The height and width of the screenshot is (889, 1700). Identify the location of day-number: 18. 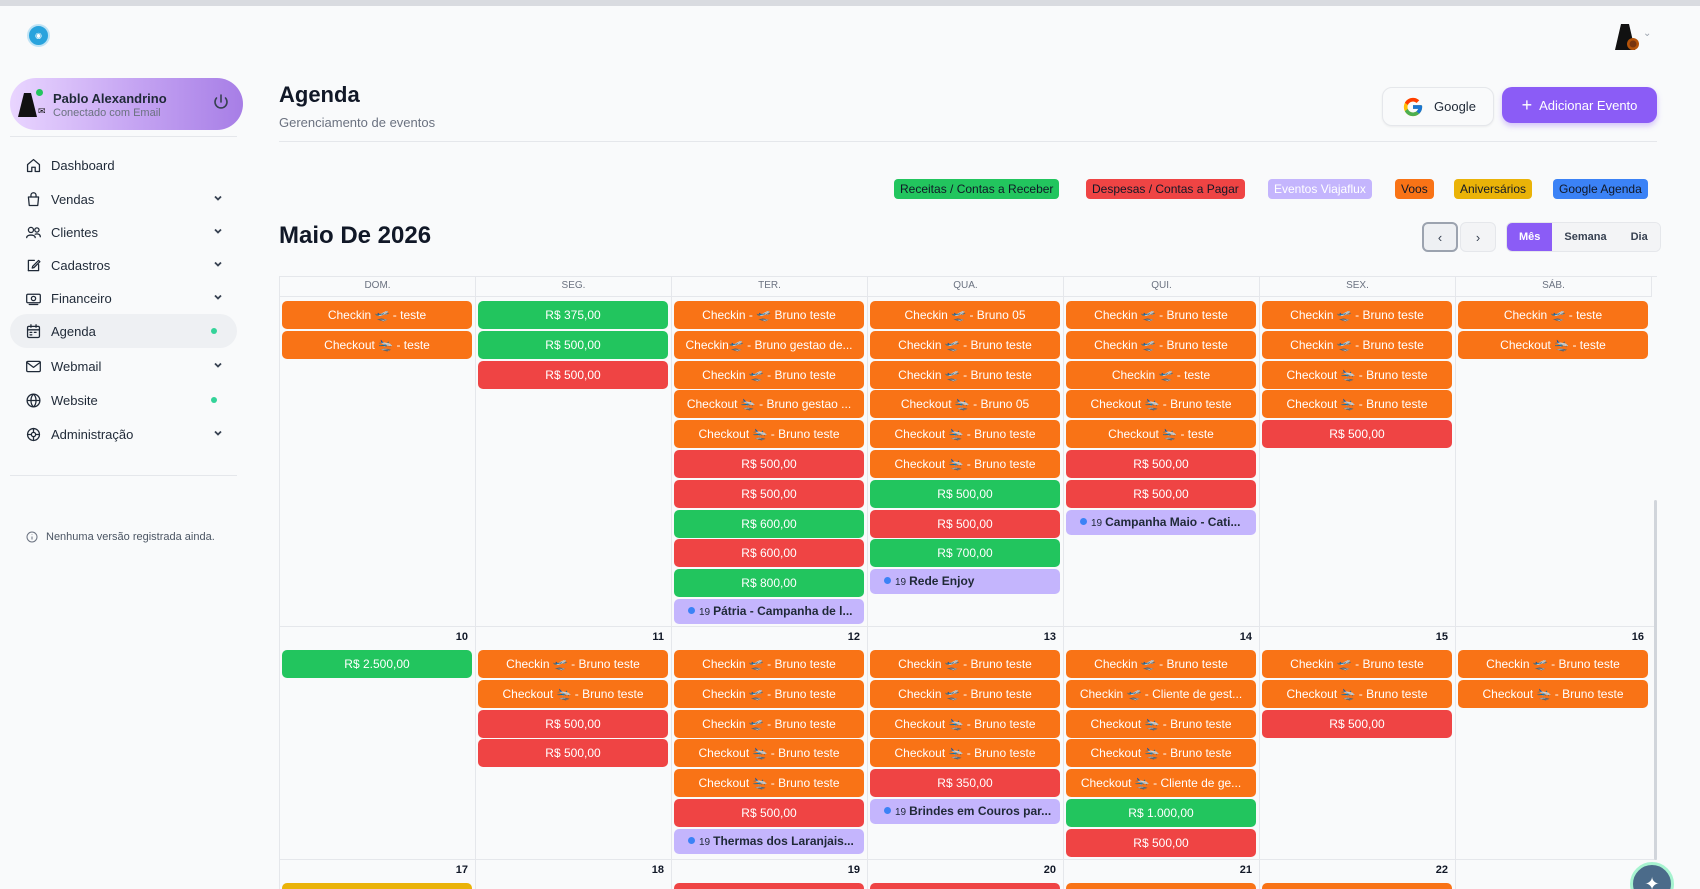
(657, 870).